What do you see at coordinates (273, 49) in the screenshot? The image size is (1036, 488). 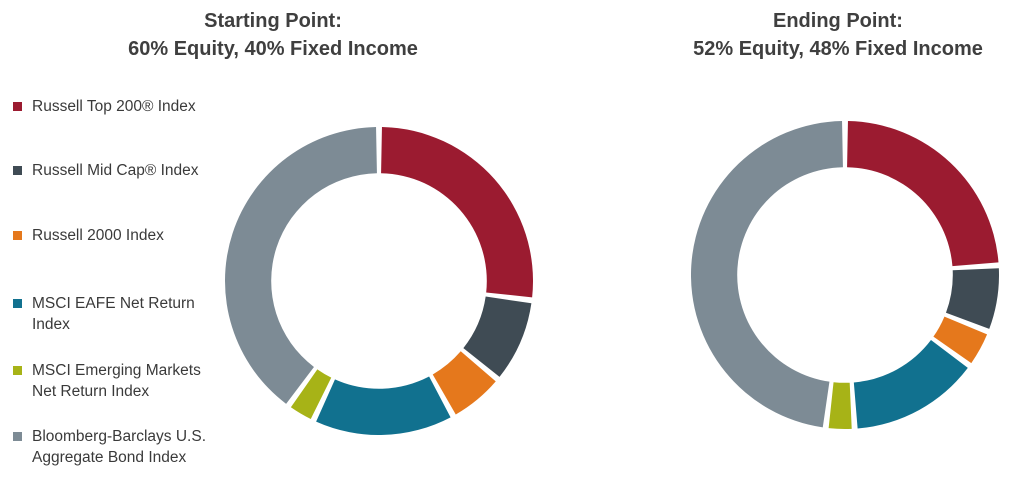 I see `starting-title-line2: 60% Equity, 40% Fixed Income` at bounding box center [273, 49].